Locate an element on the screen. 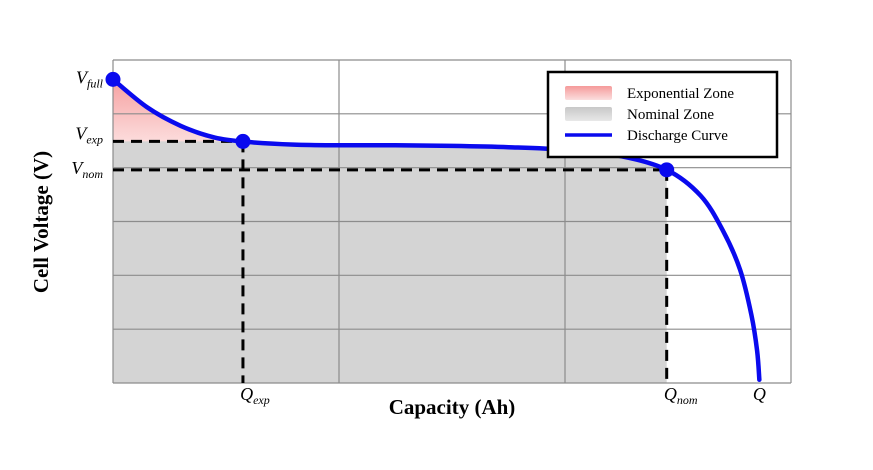 The width and height of the screenshot is (873, 470). x-label-exp: Qexp is located at coordinates (255, 395).